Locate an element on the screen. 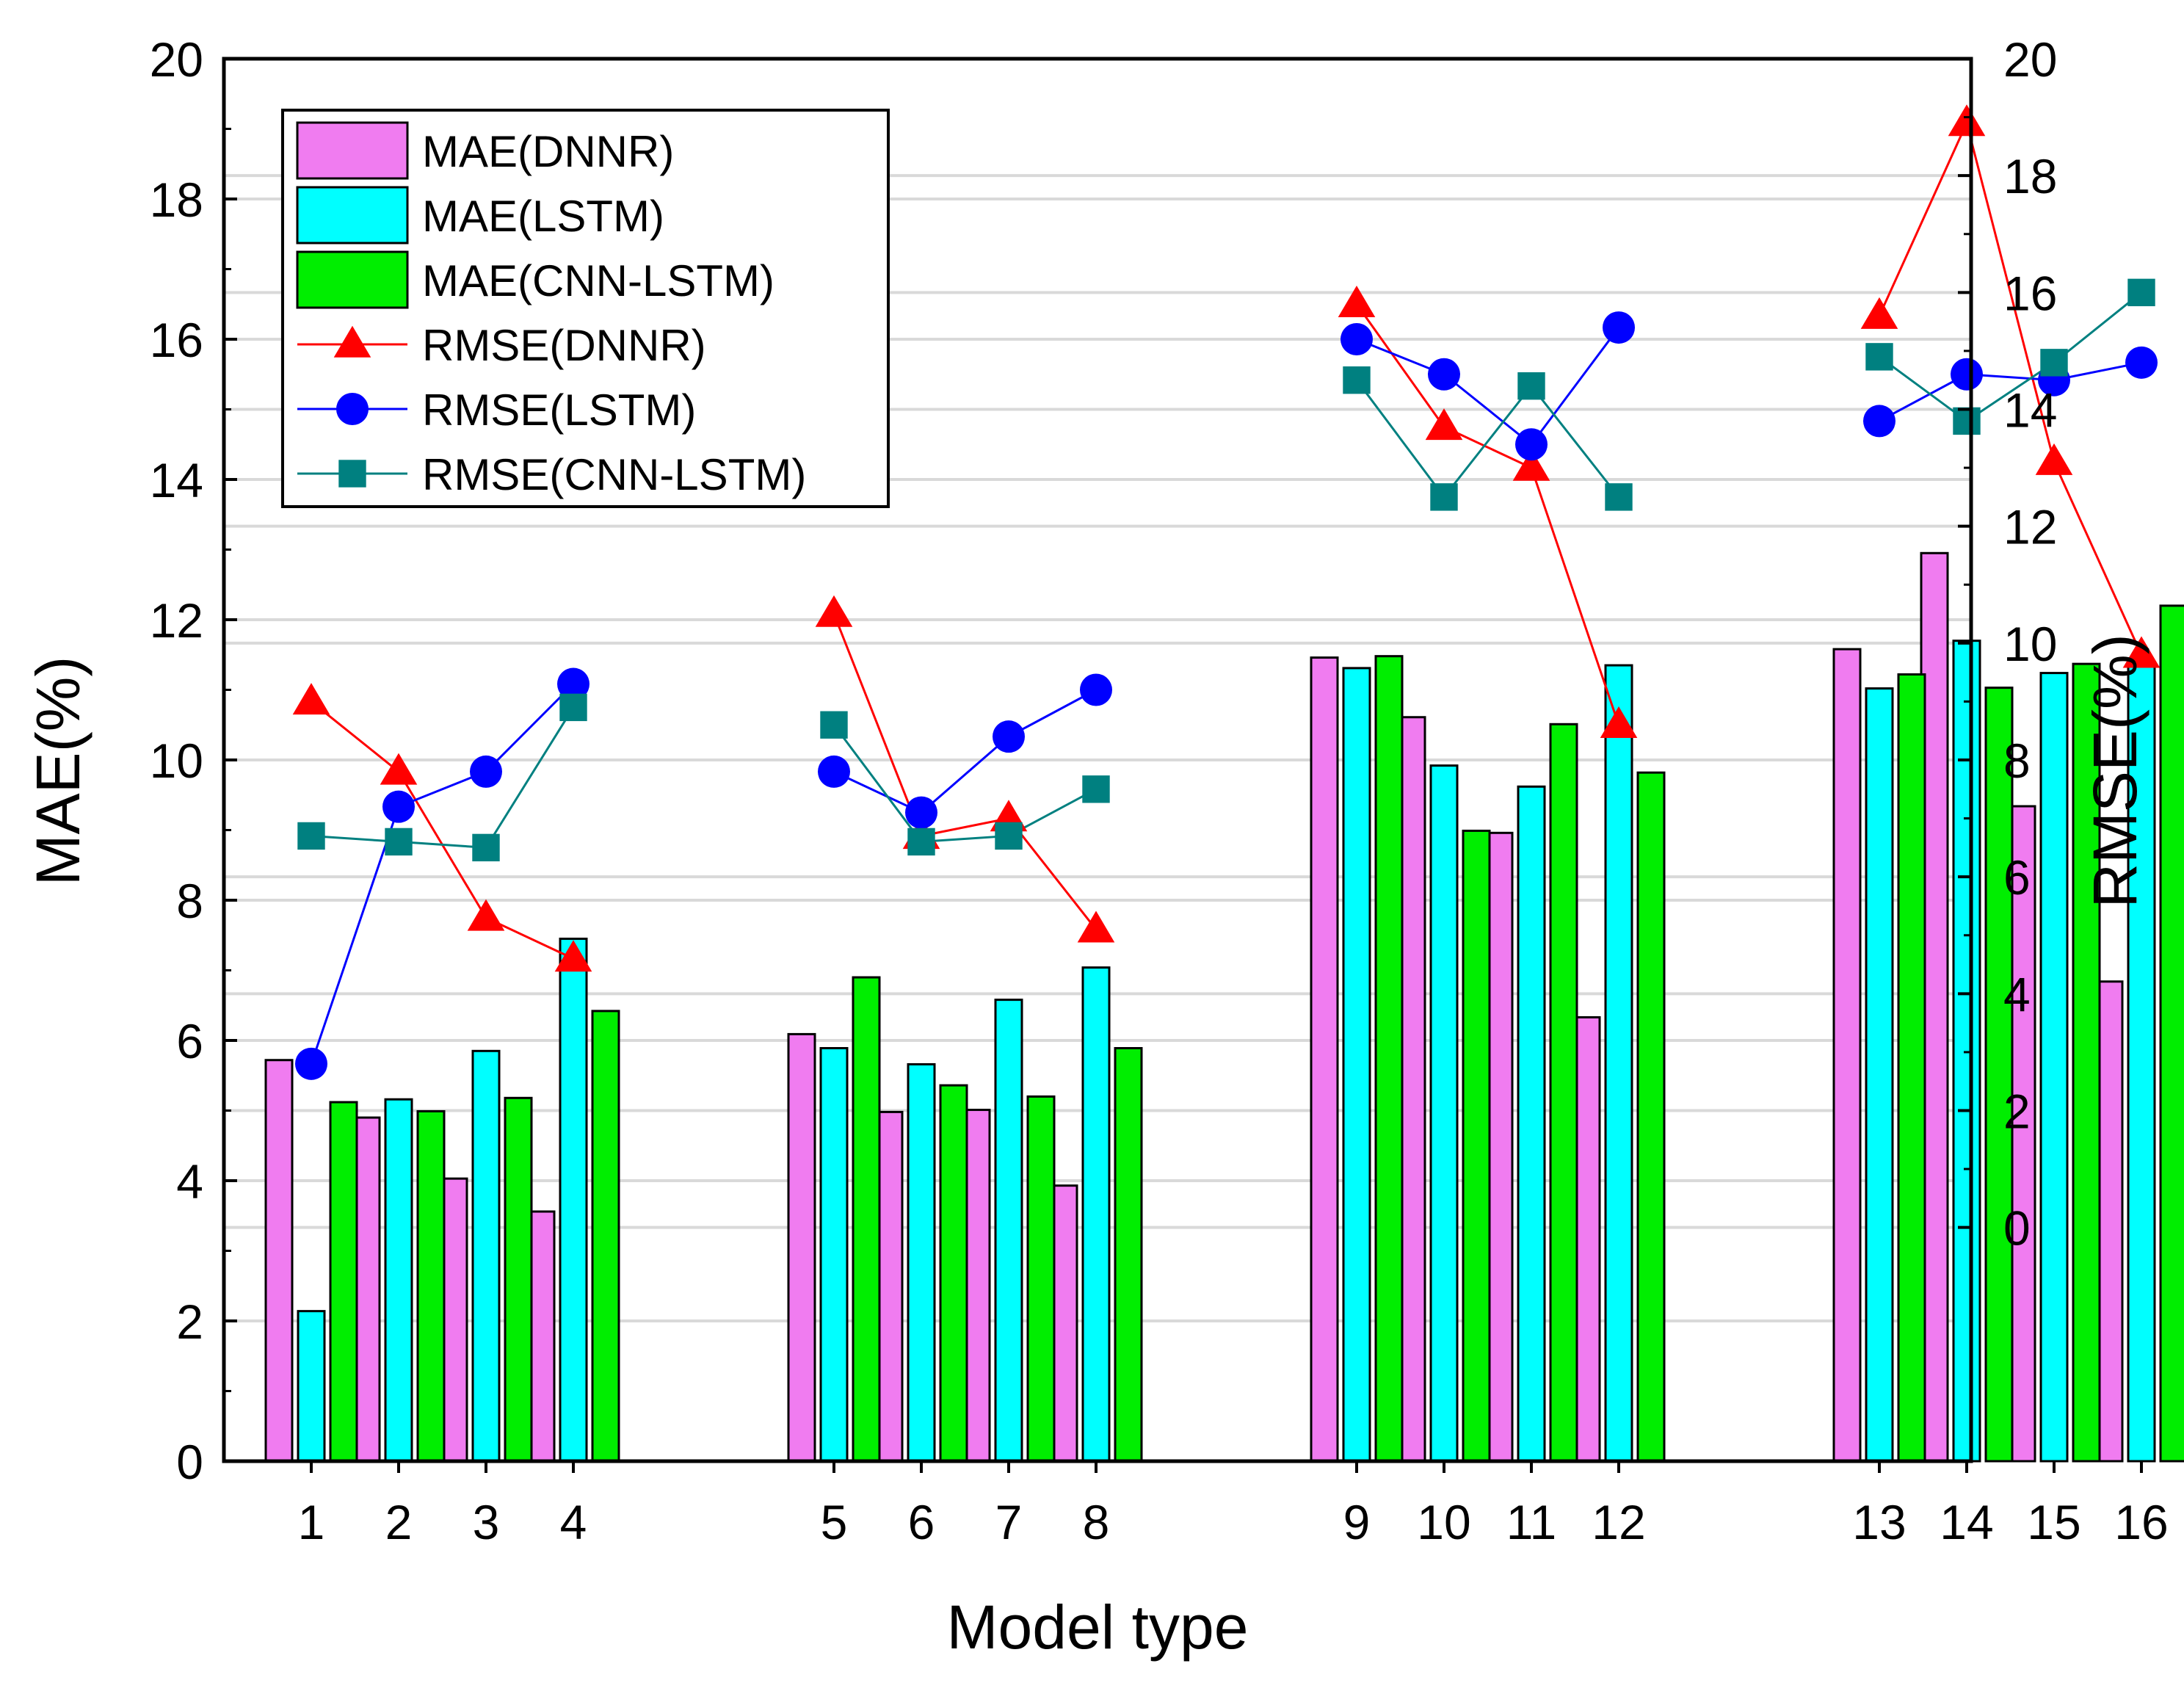 The height and width of the screenshot is (1691, 2184). x-tick-label: 3 is located at coordinates (487, 1522).